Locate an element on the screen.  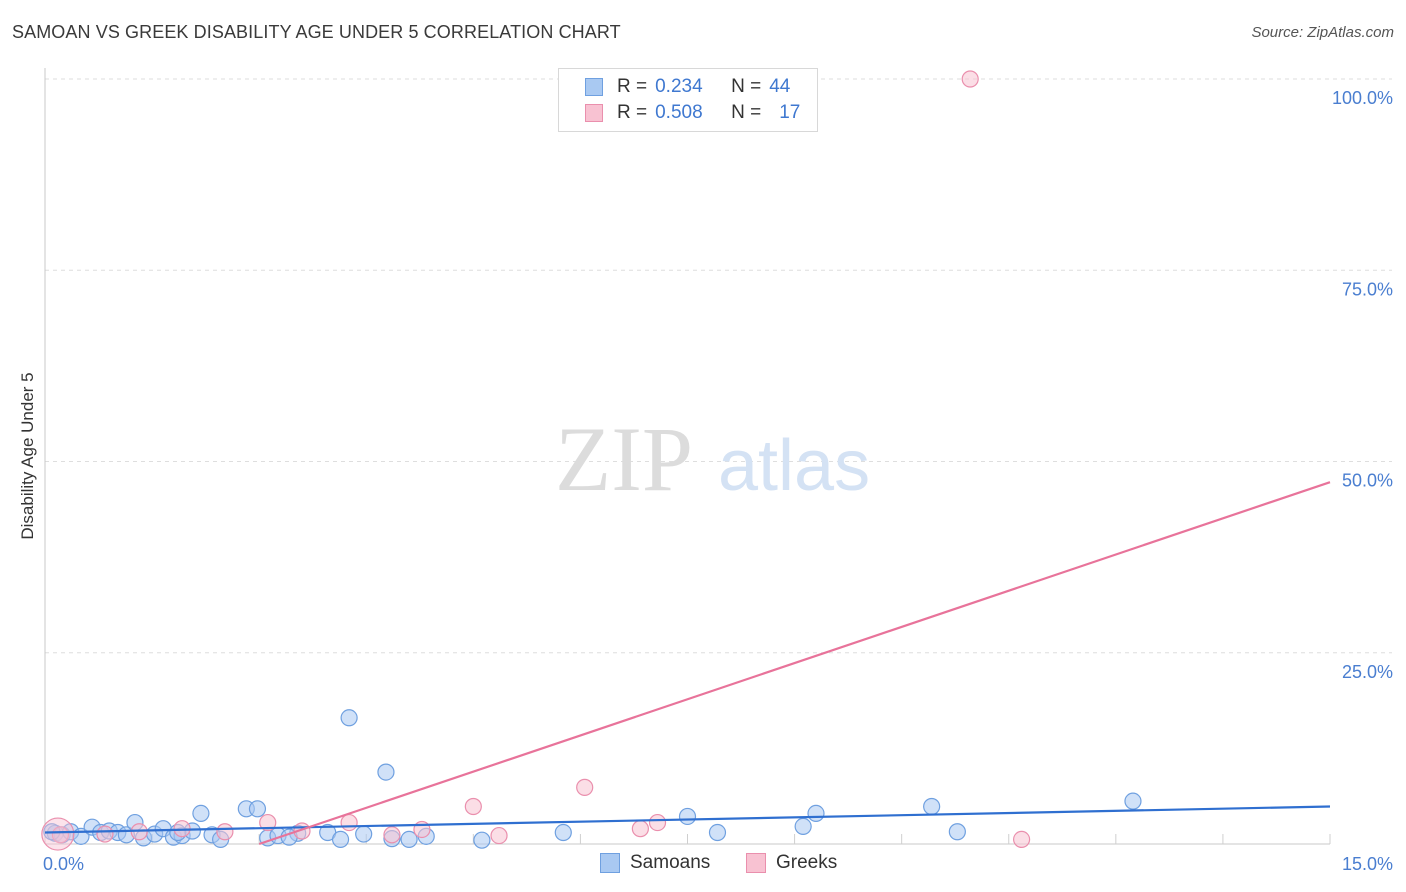
watermark-atlas: atlas is located at coordinates (794, 466).